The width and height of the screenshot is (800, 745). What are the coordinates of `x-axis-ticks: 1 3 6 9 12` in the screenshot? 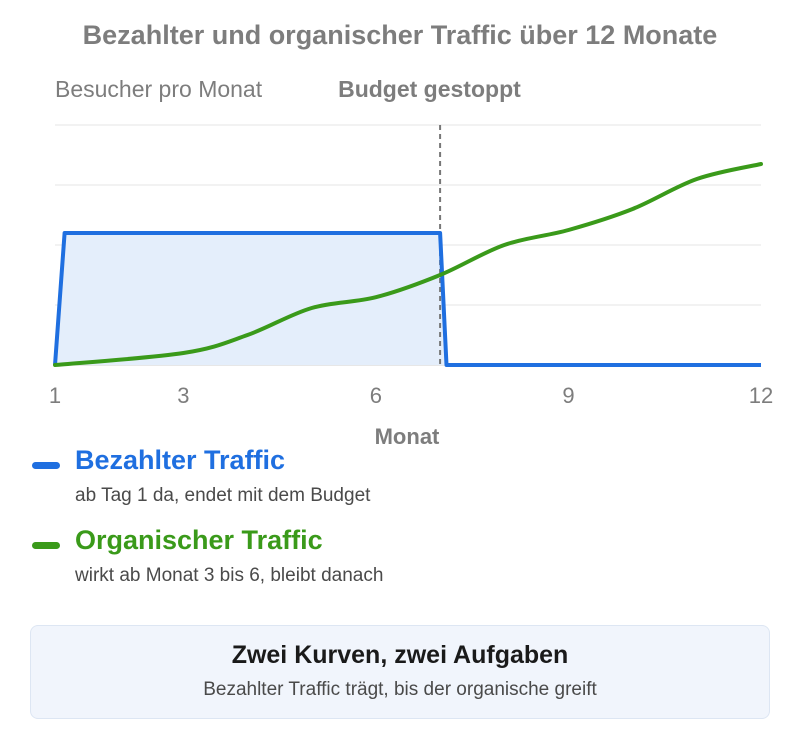 It's located at (411, 395).